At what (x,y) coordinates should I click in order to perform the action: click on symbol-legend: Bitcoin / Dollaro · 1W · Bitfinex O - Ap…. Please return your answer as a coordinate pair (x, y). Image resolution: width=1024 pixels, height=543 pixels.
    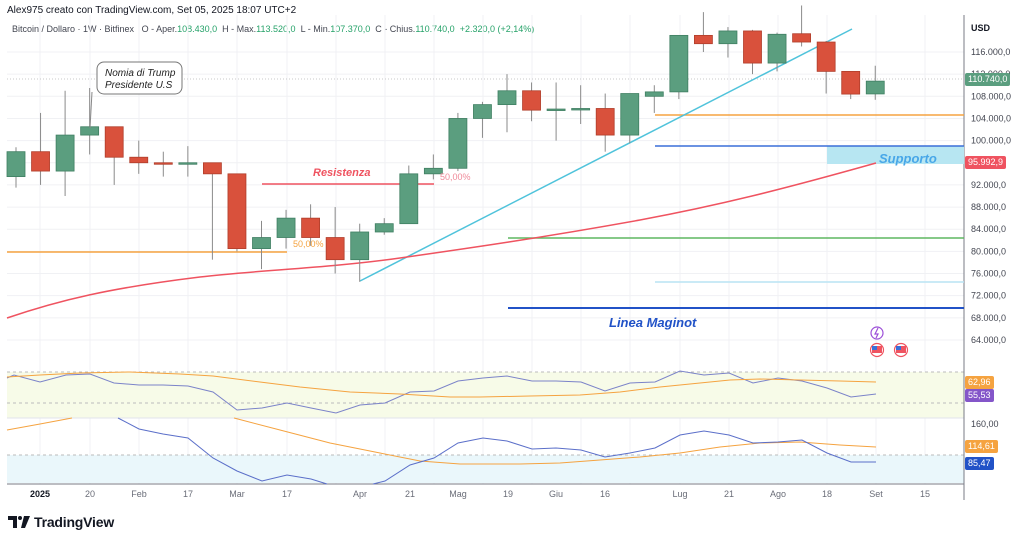
    Looking at the image, I should click on (273, 29).